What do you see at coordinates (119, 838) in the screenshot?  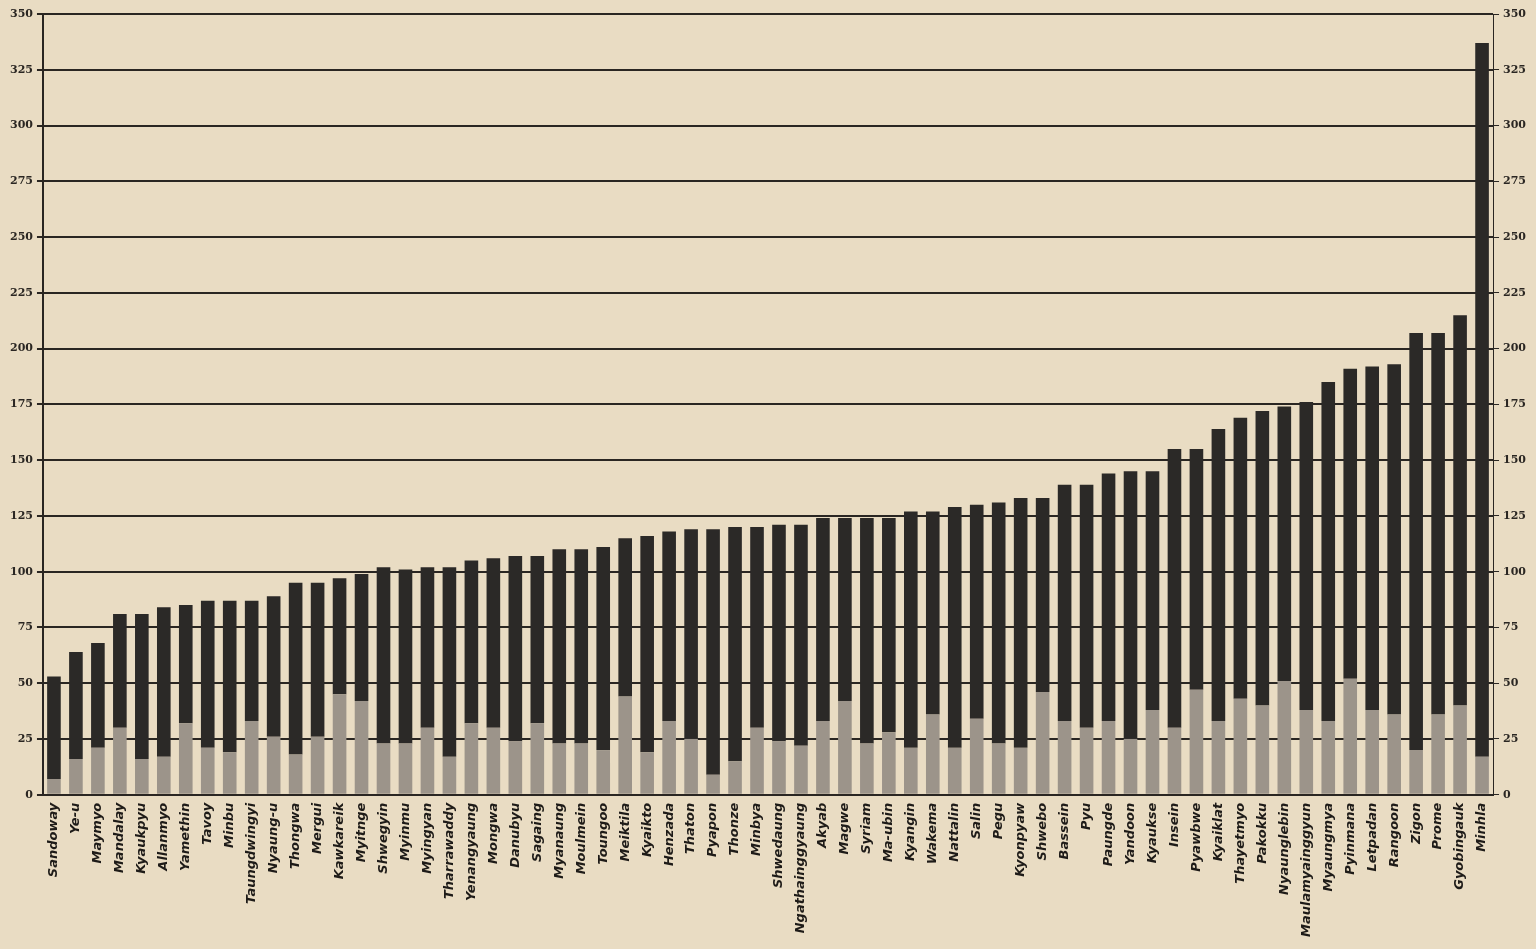 I see `x-tick-label: Mandalay` at bounding box center [119, 838].